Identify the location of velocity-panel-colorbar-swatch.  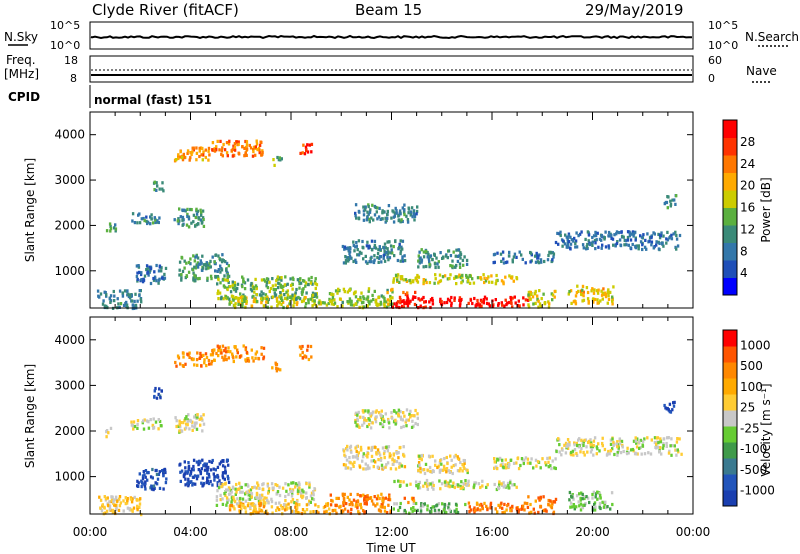
(730, 498).